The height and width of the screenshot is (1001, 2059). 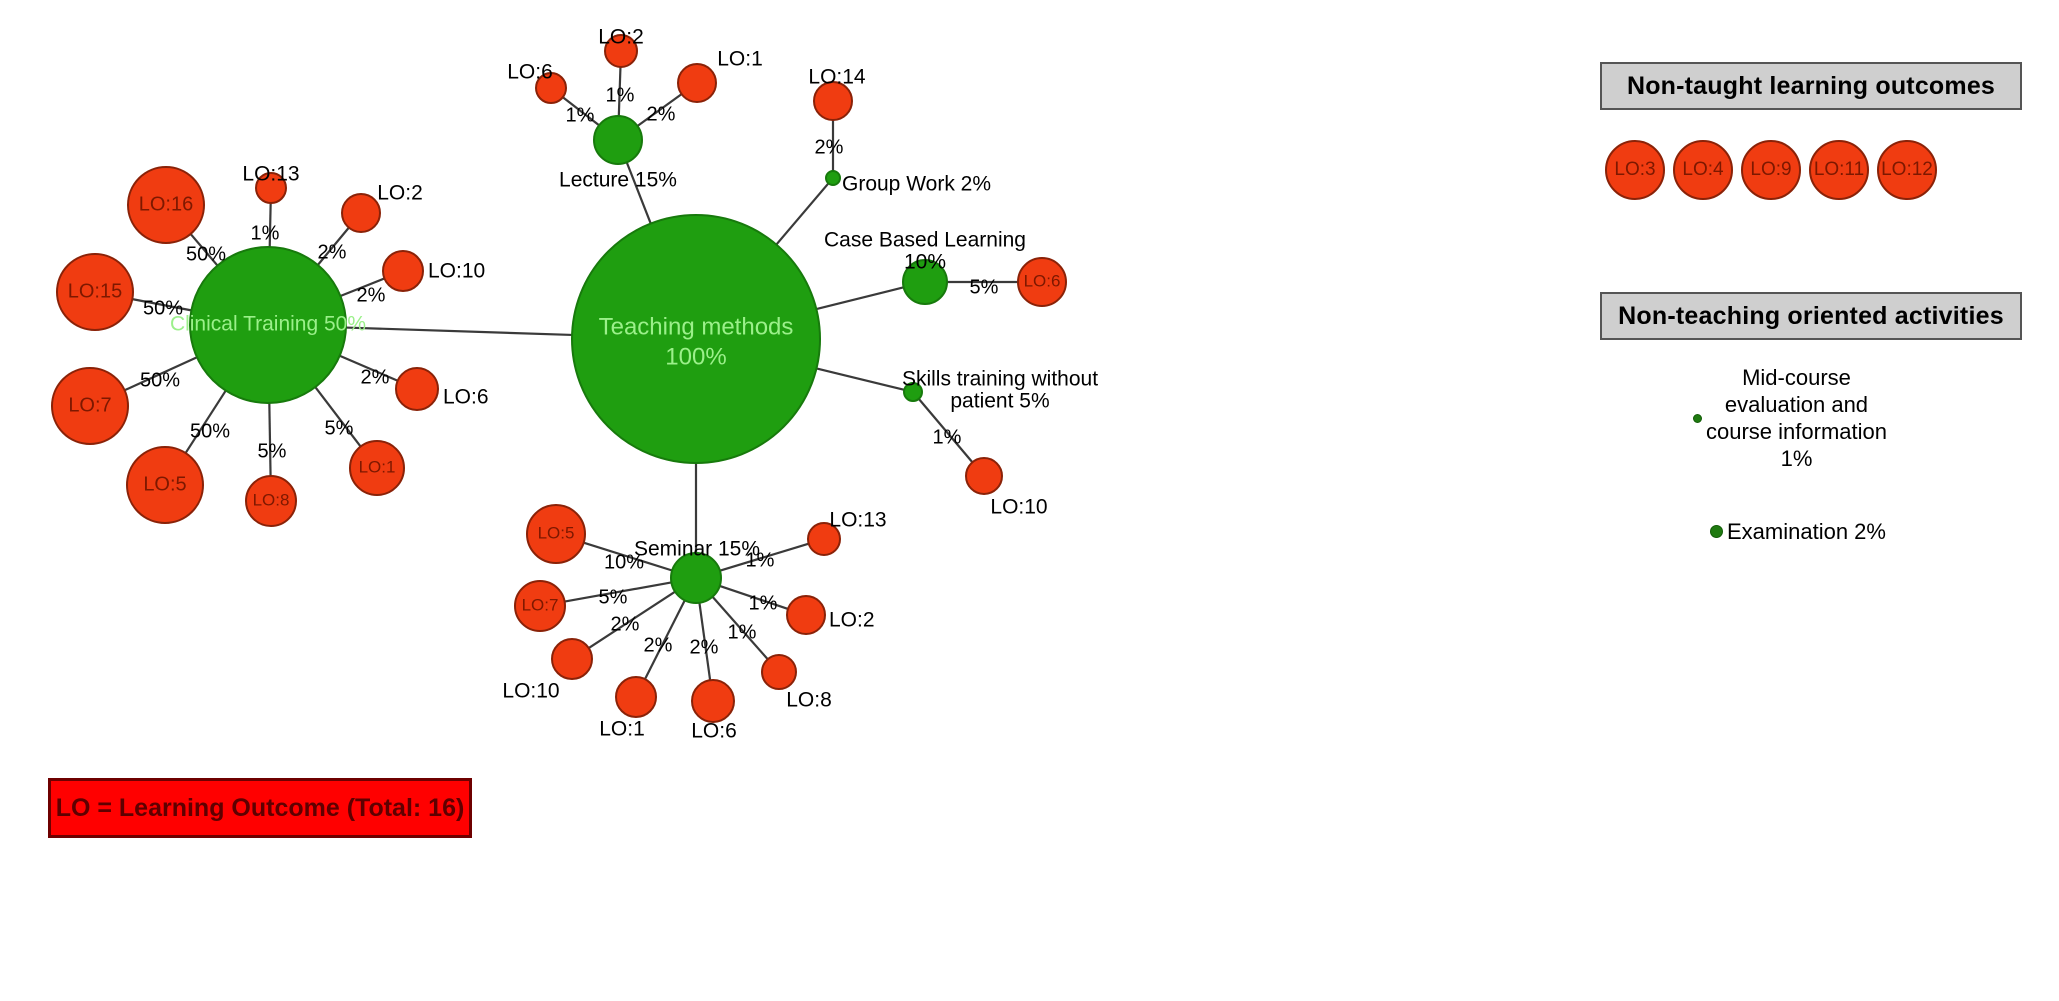 What do you see at coordinates (624, 562) in the screenshot?
I see `pct-outcome-16: 10%` at bounding box center [624, 562].